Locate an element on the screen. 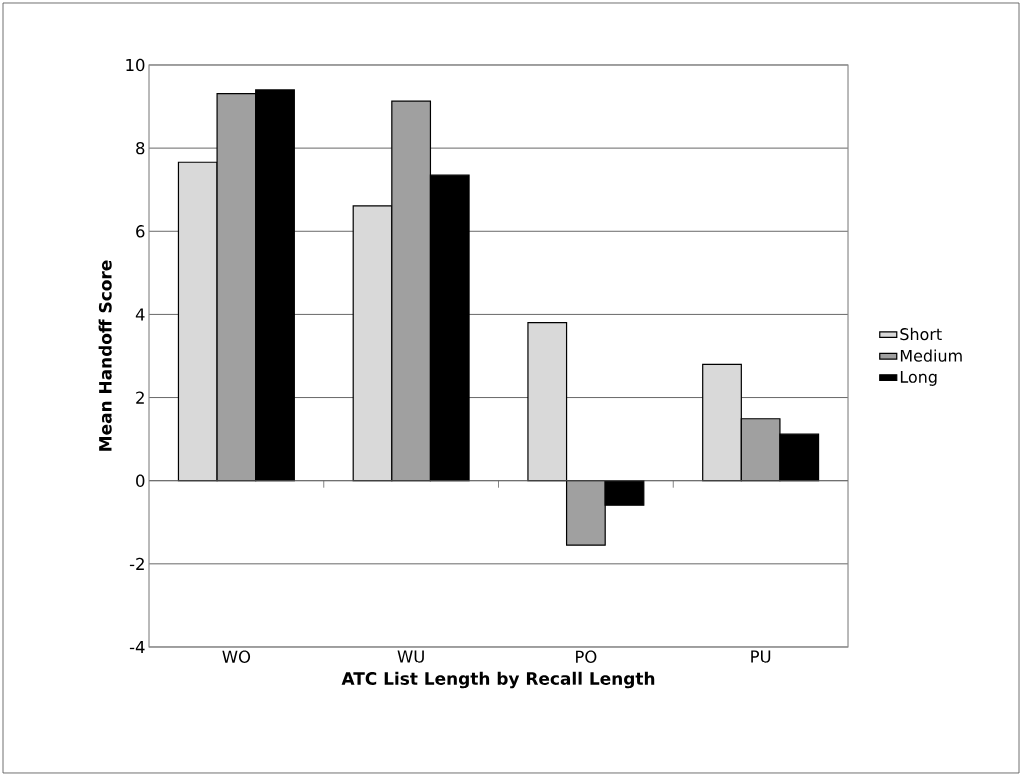 This screenshot has width=1022, height=776. x-axis-title: ATC List Length by Recall Length is located at coordinates (498, 680).